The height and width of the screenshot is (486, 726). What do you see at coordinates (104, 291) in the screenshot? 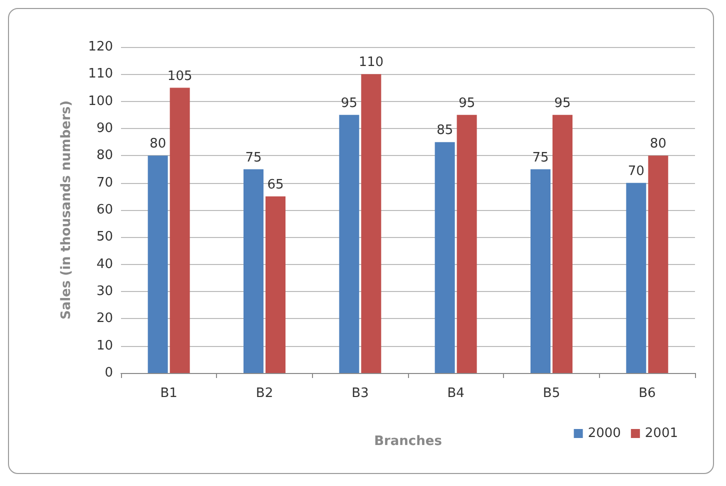
I see `y-tick-label: 30` at bounding box center [104, 291].